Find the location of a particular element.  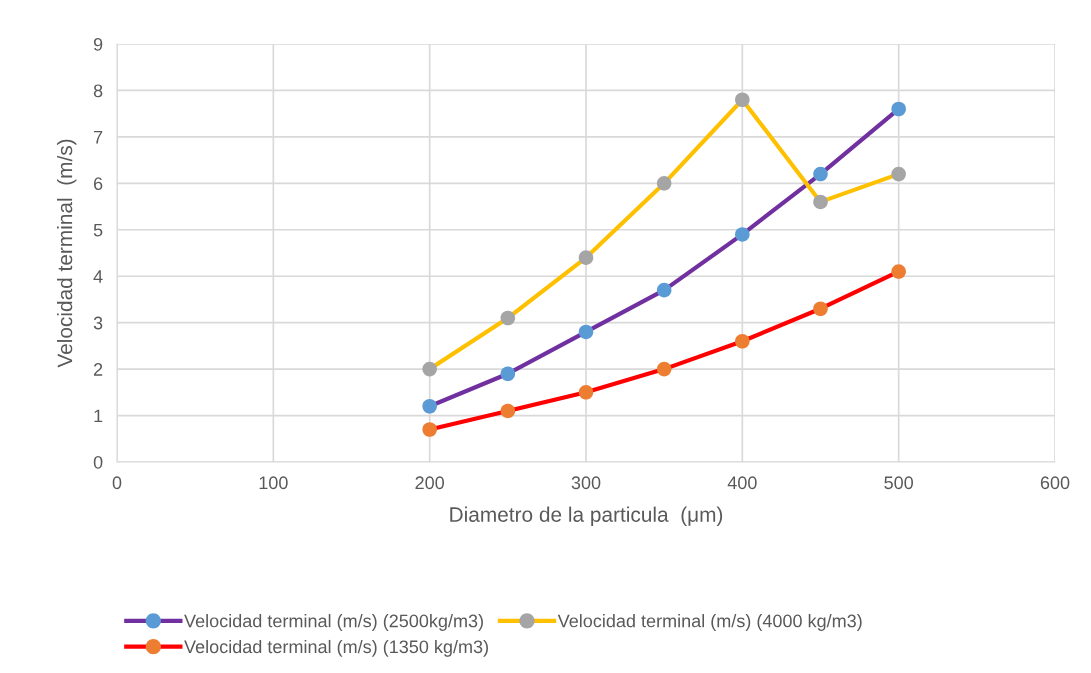

y-tick-label: 4 is located at coordinates (98, 276).